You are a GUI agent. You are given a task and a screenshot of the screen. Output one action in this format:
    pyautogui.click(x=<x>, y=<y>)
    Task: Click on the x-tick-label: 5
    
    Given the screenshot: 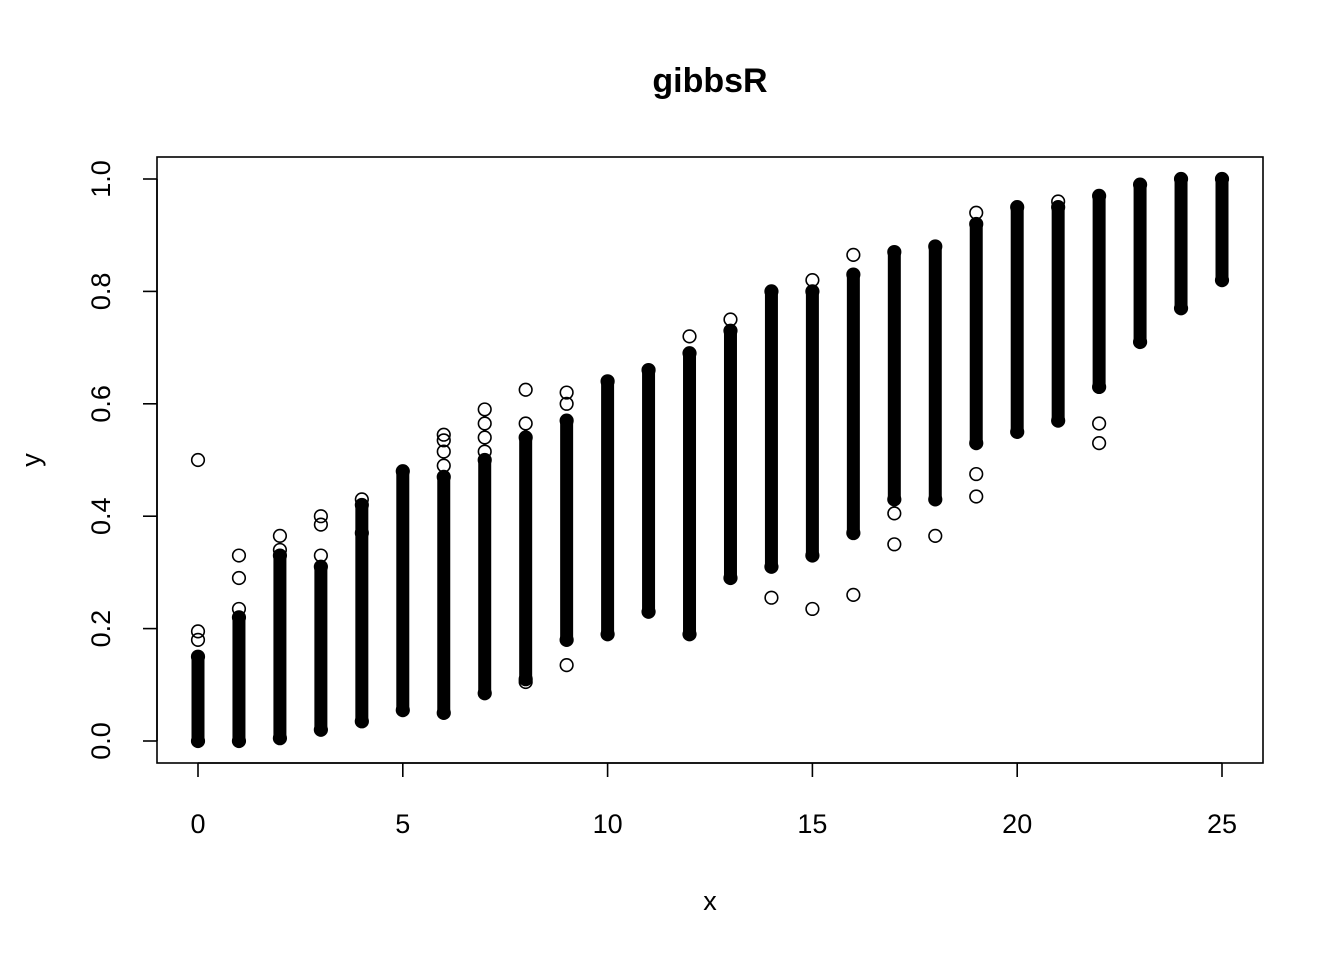 What is the action you would take?
    pyautogui.click(x=402, y=824)
    